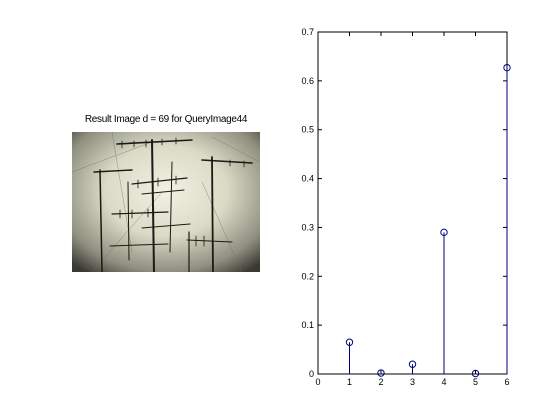  I want to click on x-tick-label: 6, so click(506, 382).